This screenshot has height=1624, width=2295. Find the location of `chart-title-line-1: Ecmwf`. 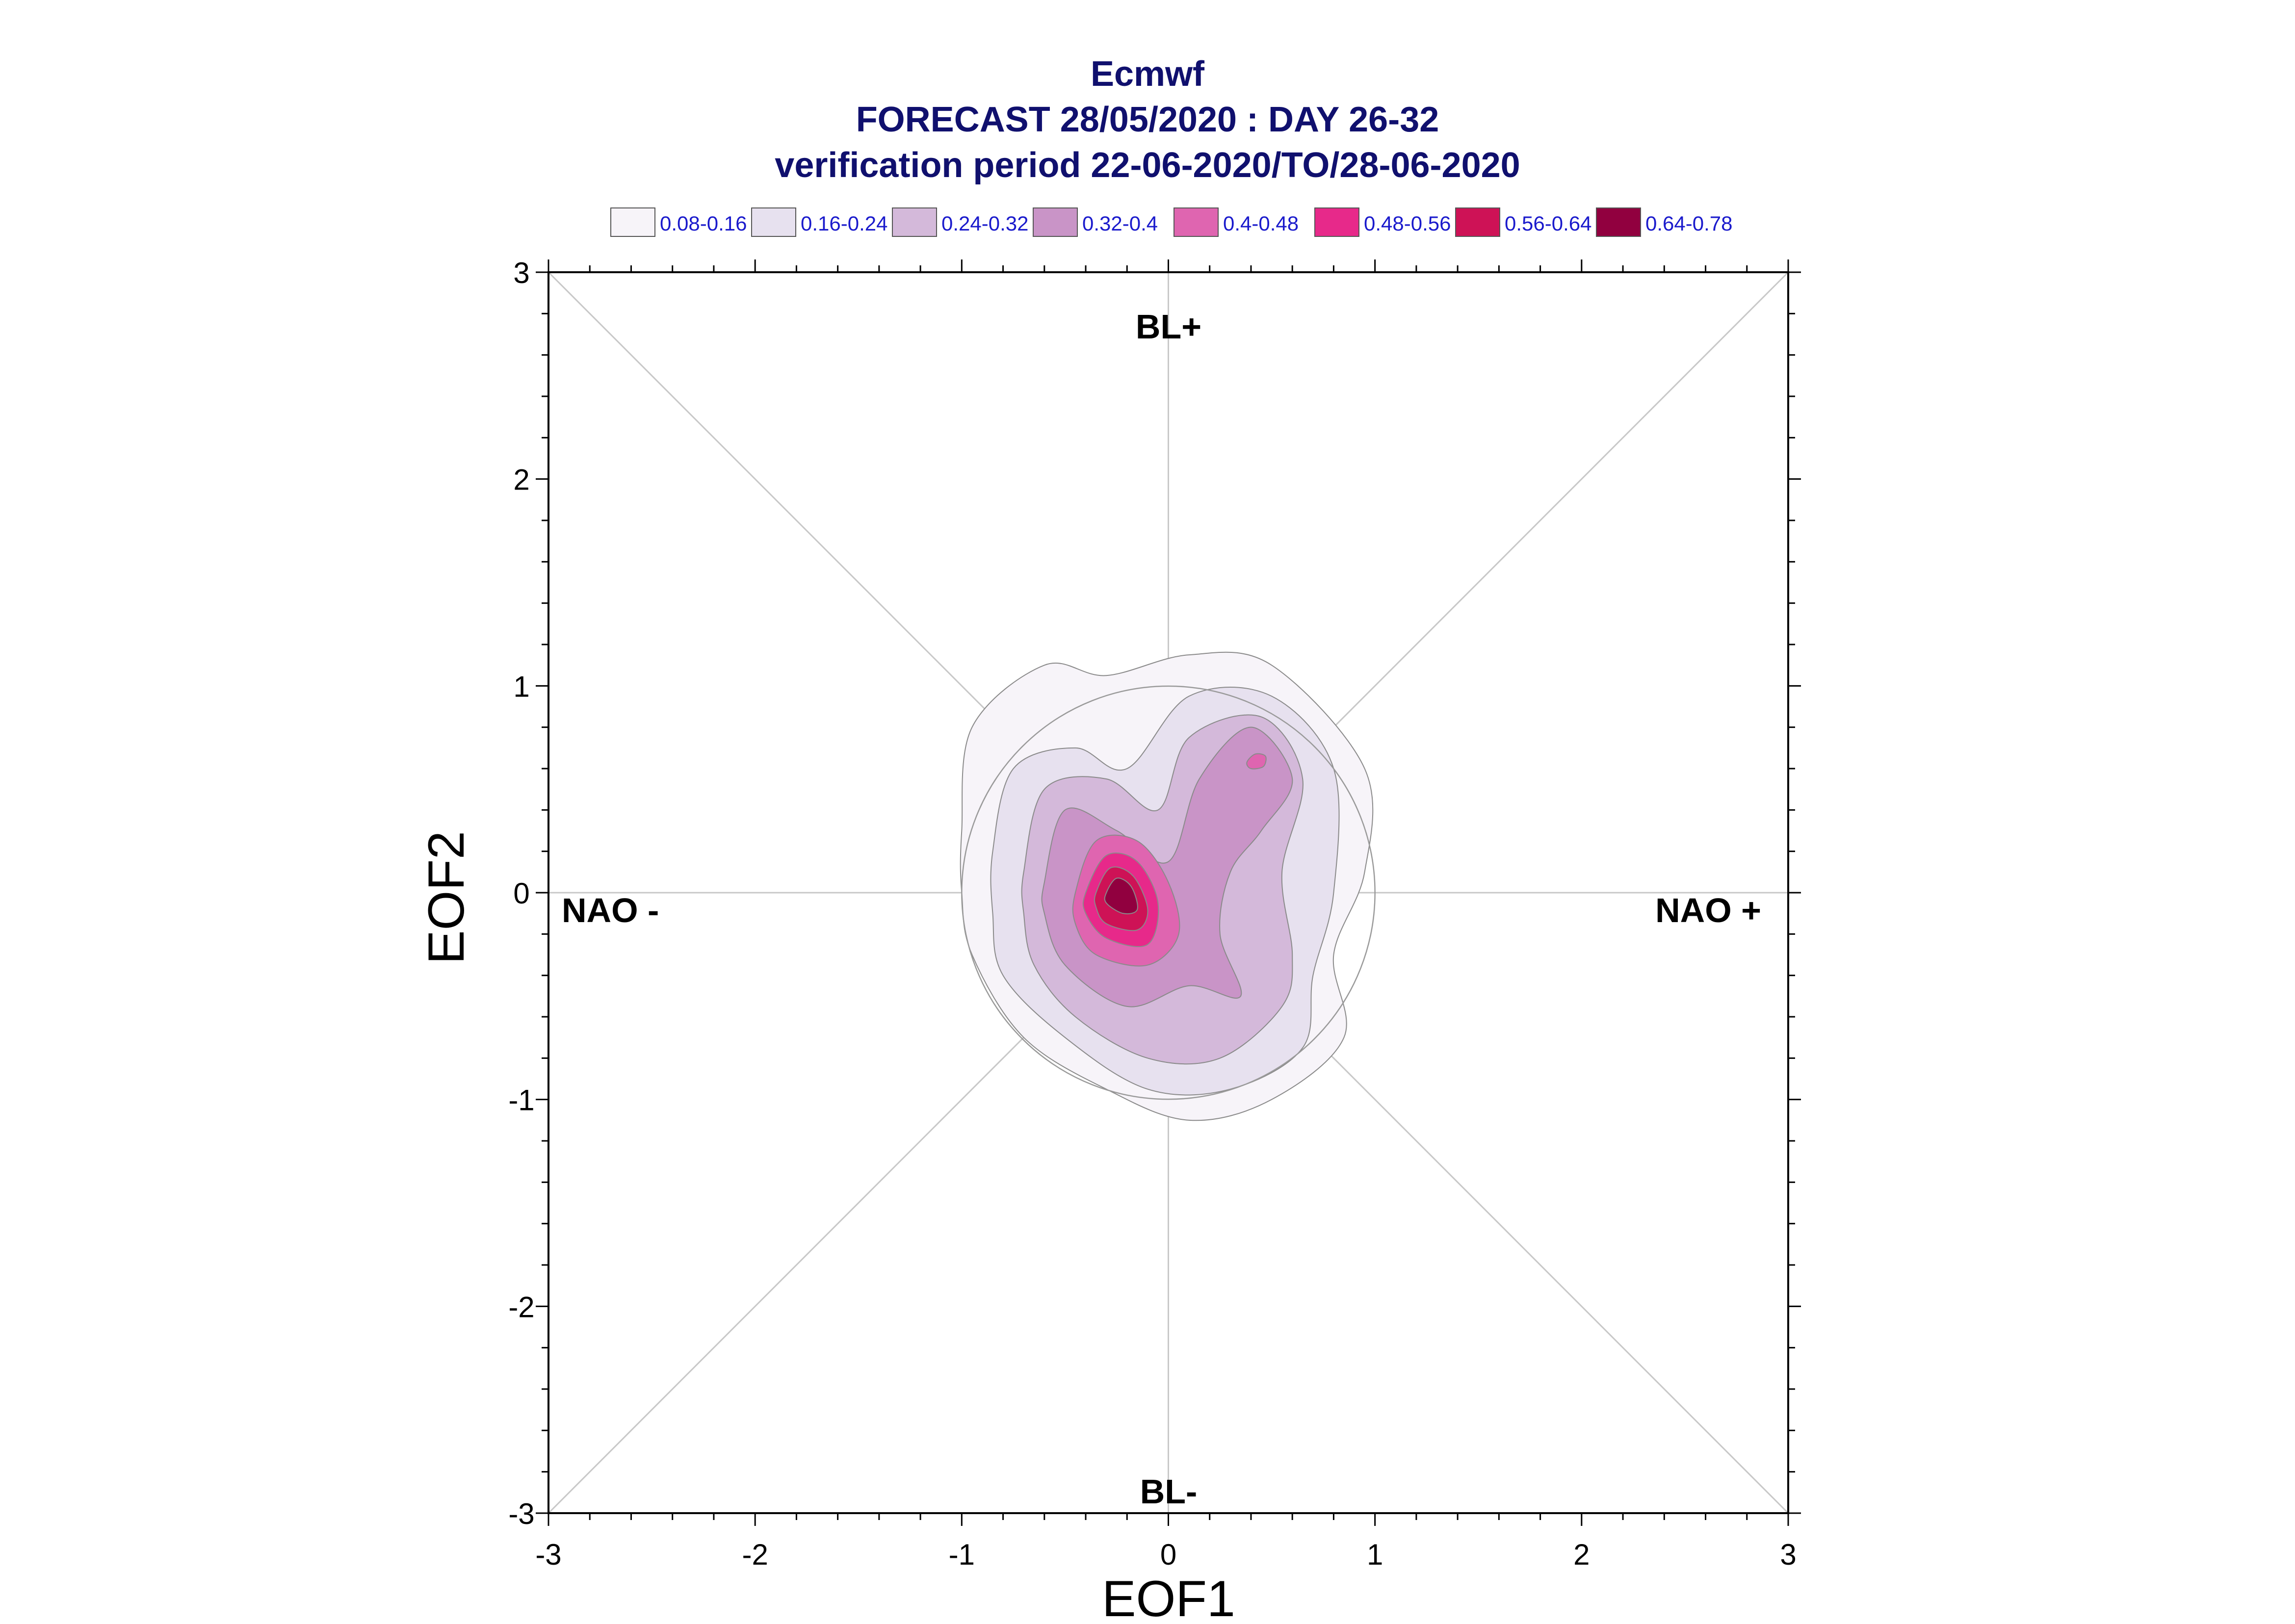

chart-title-line-1: Ecmwf is located at coordinates (1148, 74).